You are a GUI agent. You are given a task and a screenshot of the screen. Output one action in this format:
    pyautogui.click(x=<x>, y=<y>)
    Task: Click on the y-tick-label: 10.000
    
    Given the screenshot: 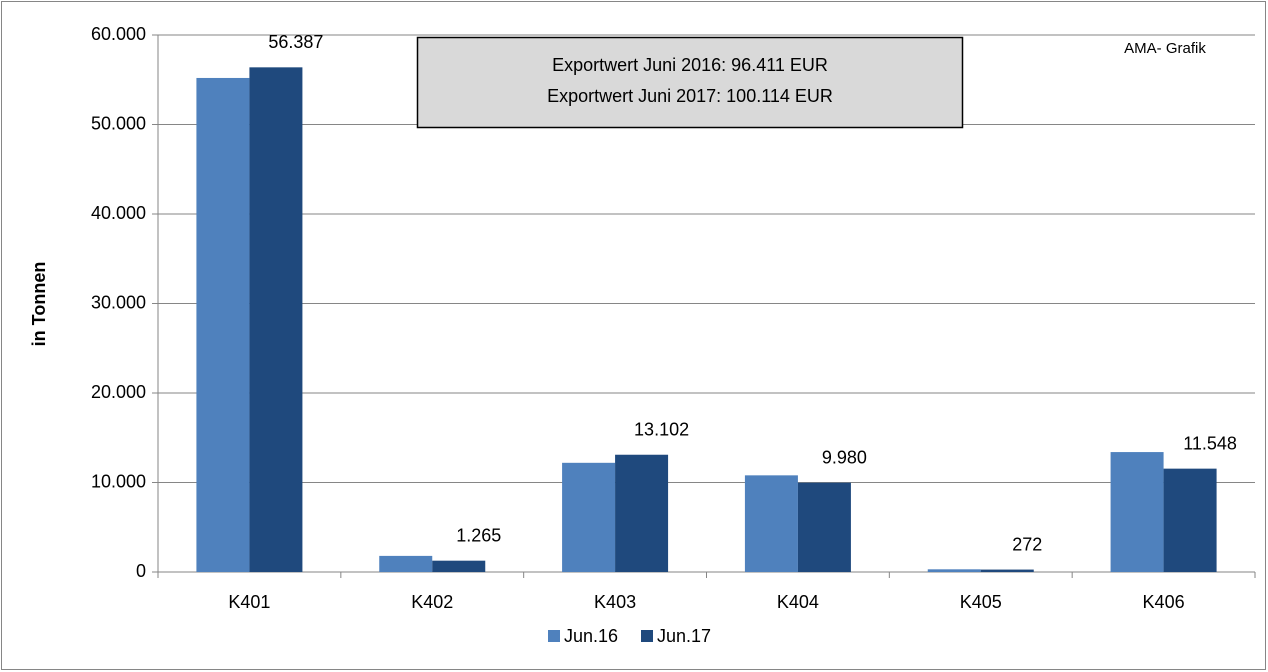 What is the action you would take?
    pyautogui.click(x=118, y=481)
    